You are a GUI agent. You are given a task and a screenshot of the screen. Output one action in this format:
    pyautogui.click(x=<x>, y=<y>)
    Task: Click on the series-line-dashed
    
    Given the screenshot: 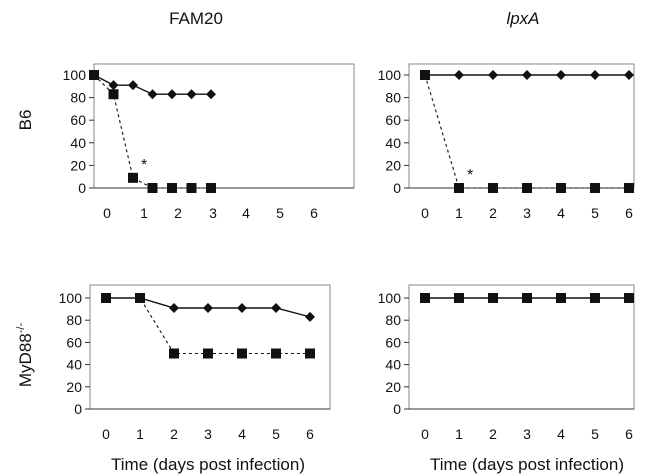 What is the action you would take?
    pyautogui.click(x=526, y=131)
    